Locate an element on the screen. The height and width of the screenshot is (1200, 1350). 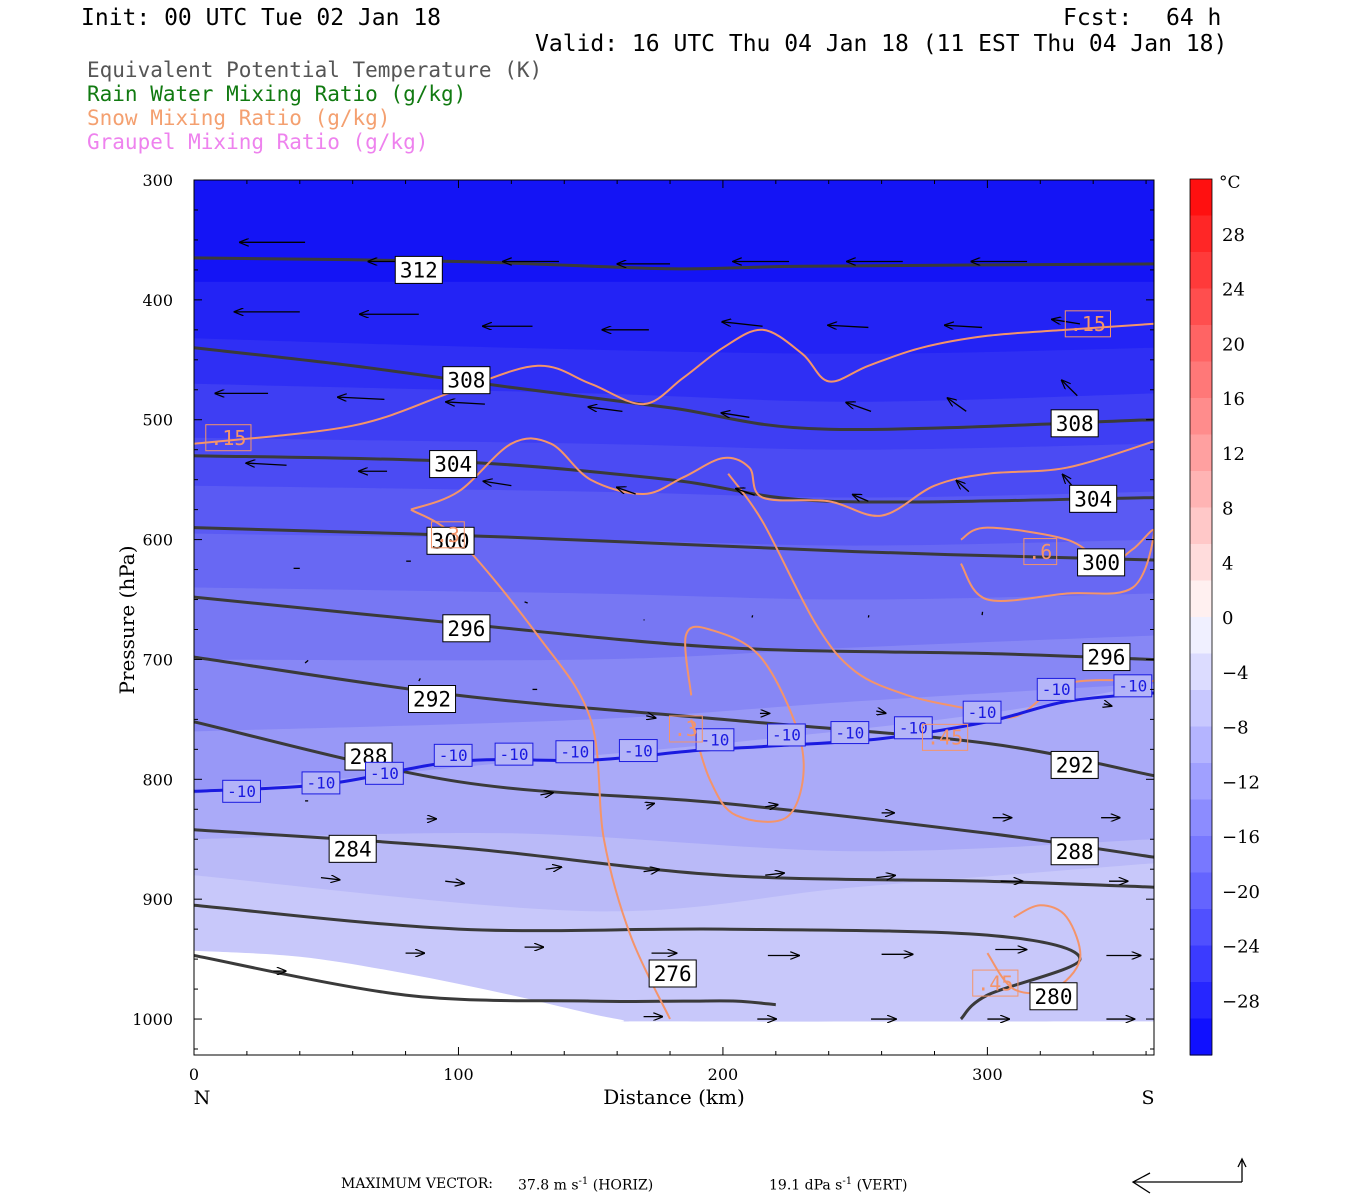
terrain is located at coordinates (674, 1002).